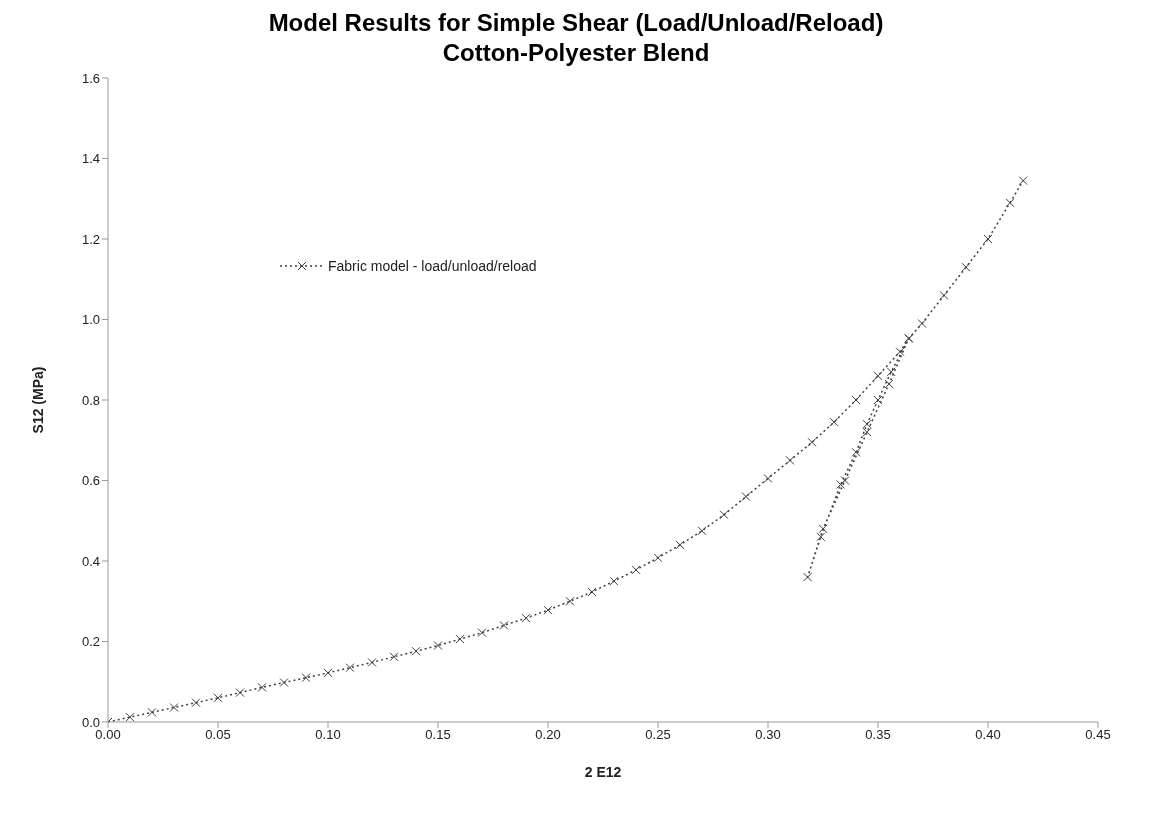  What do you see at coordinates (90, 722) in the screenshot?
I see `y-tick-label: 0.0` at bounding box center [90, 722].